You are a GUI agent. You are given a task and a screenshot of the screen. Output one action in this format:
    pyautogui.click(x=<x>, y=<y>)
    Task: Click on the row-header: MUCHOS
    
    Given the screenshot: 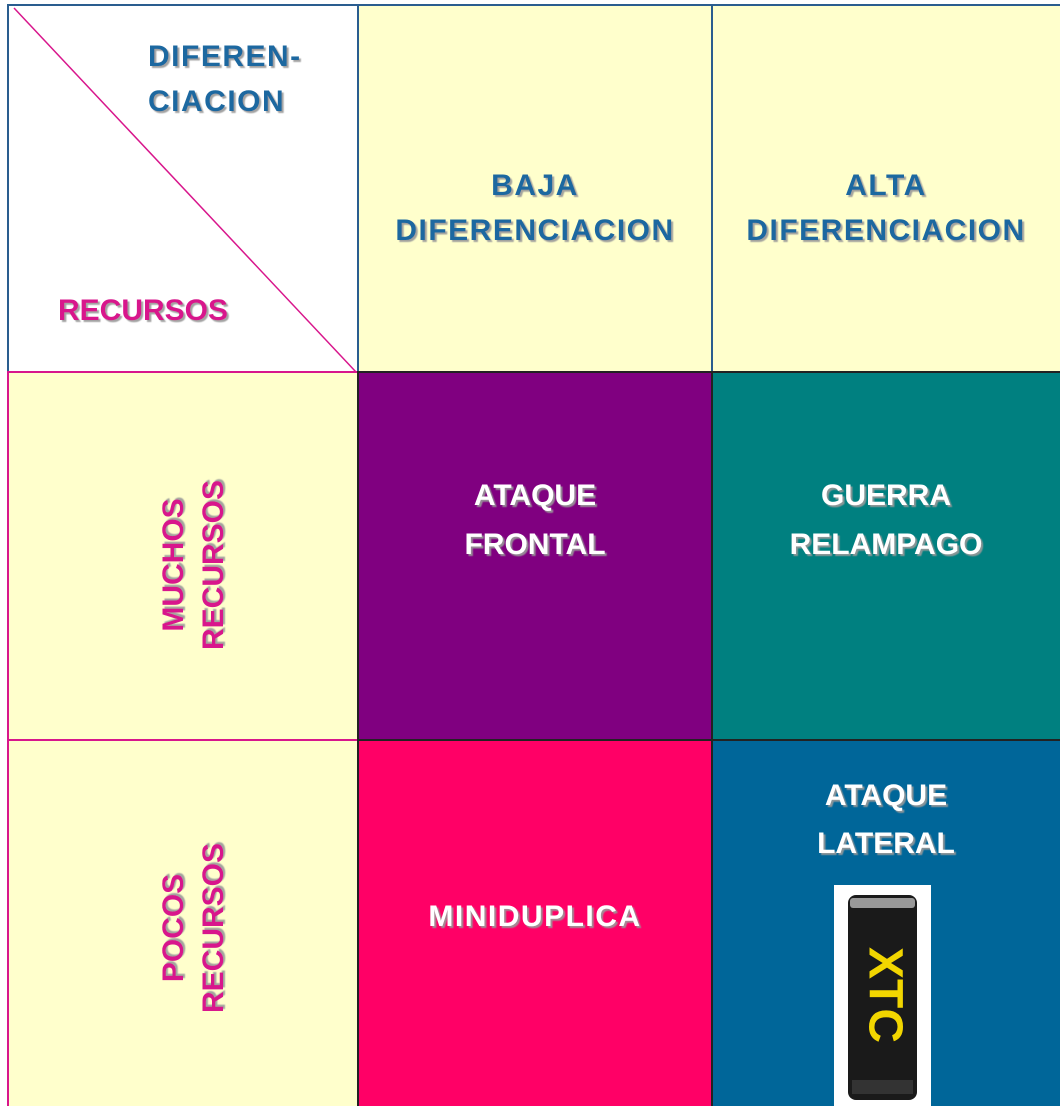 What is the action you would take?
    pyautogui.click(x=173, y=564)
    